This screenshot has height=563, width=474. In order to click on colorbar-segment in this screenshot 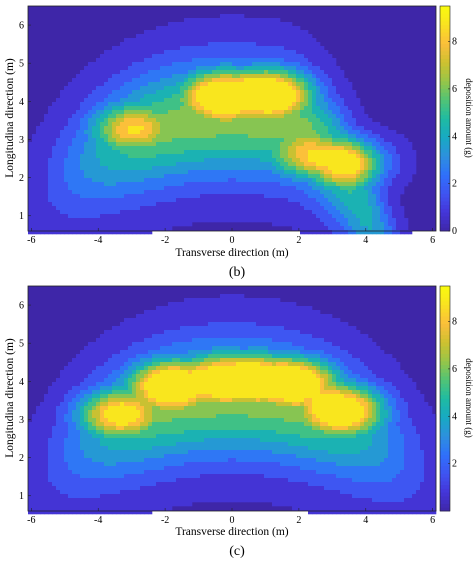, I will do `click(445, 154)`.